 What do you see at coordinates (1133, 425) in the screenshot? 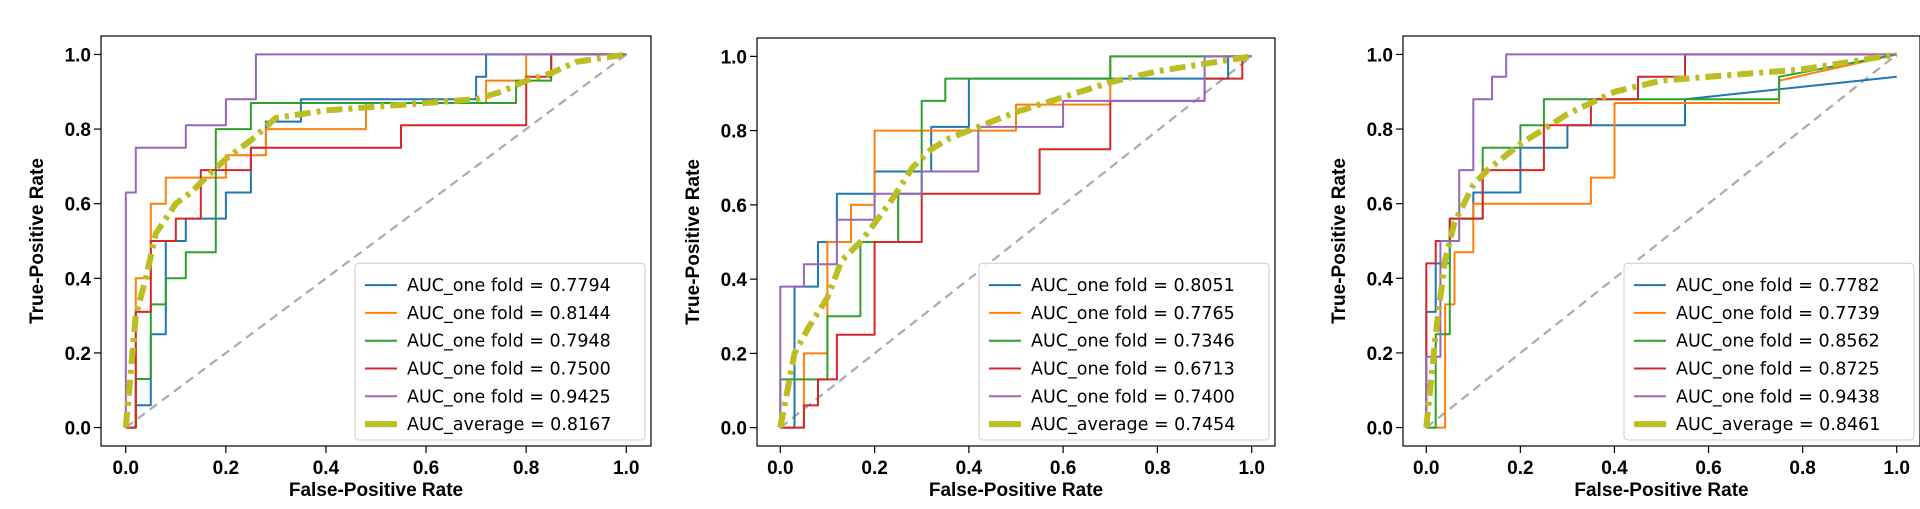
I see `legend-entry: AUC_average = 0.7454` at bounding box center [1133, 425].